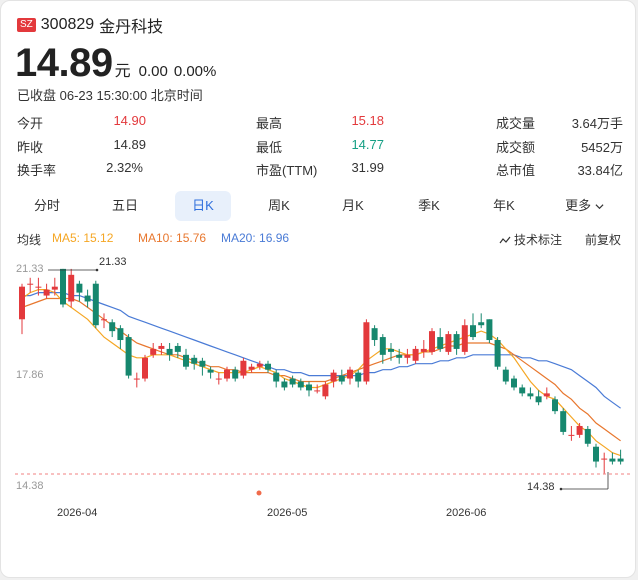  What do you see at coordinates (269, 147) in the screenshot?
I see `quote-label: 最低` at bounding box center [269, 147].